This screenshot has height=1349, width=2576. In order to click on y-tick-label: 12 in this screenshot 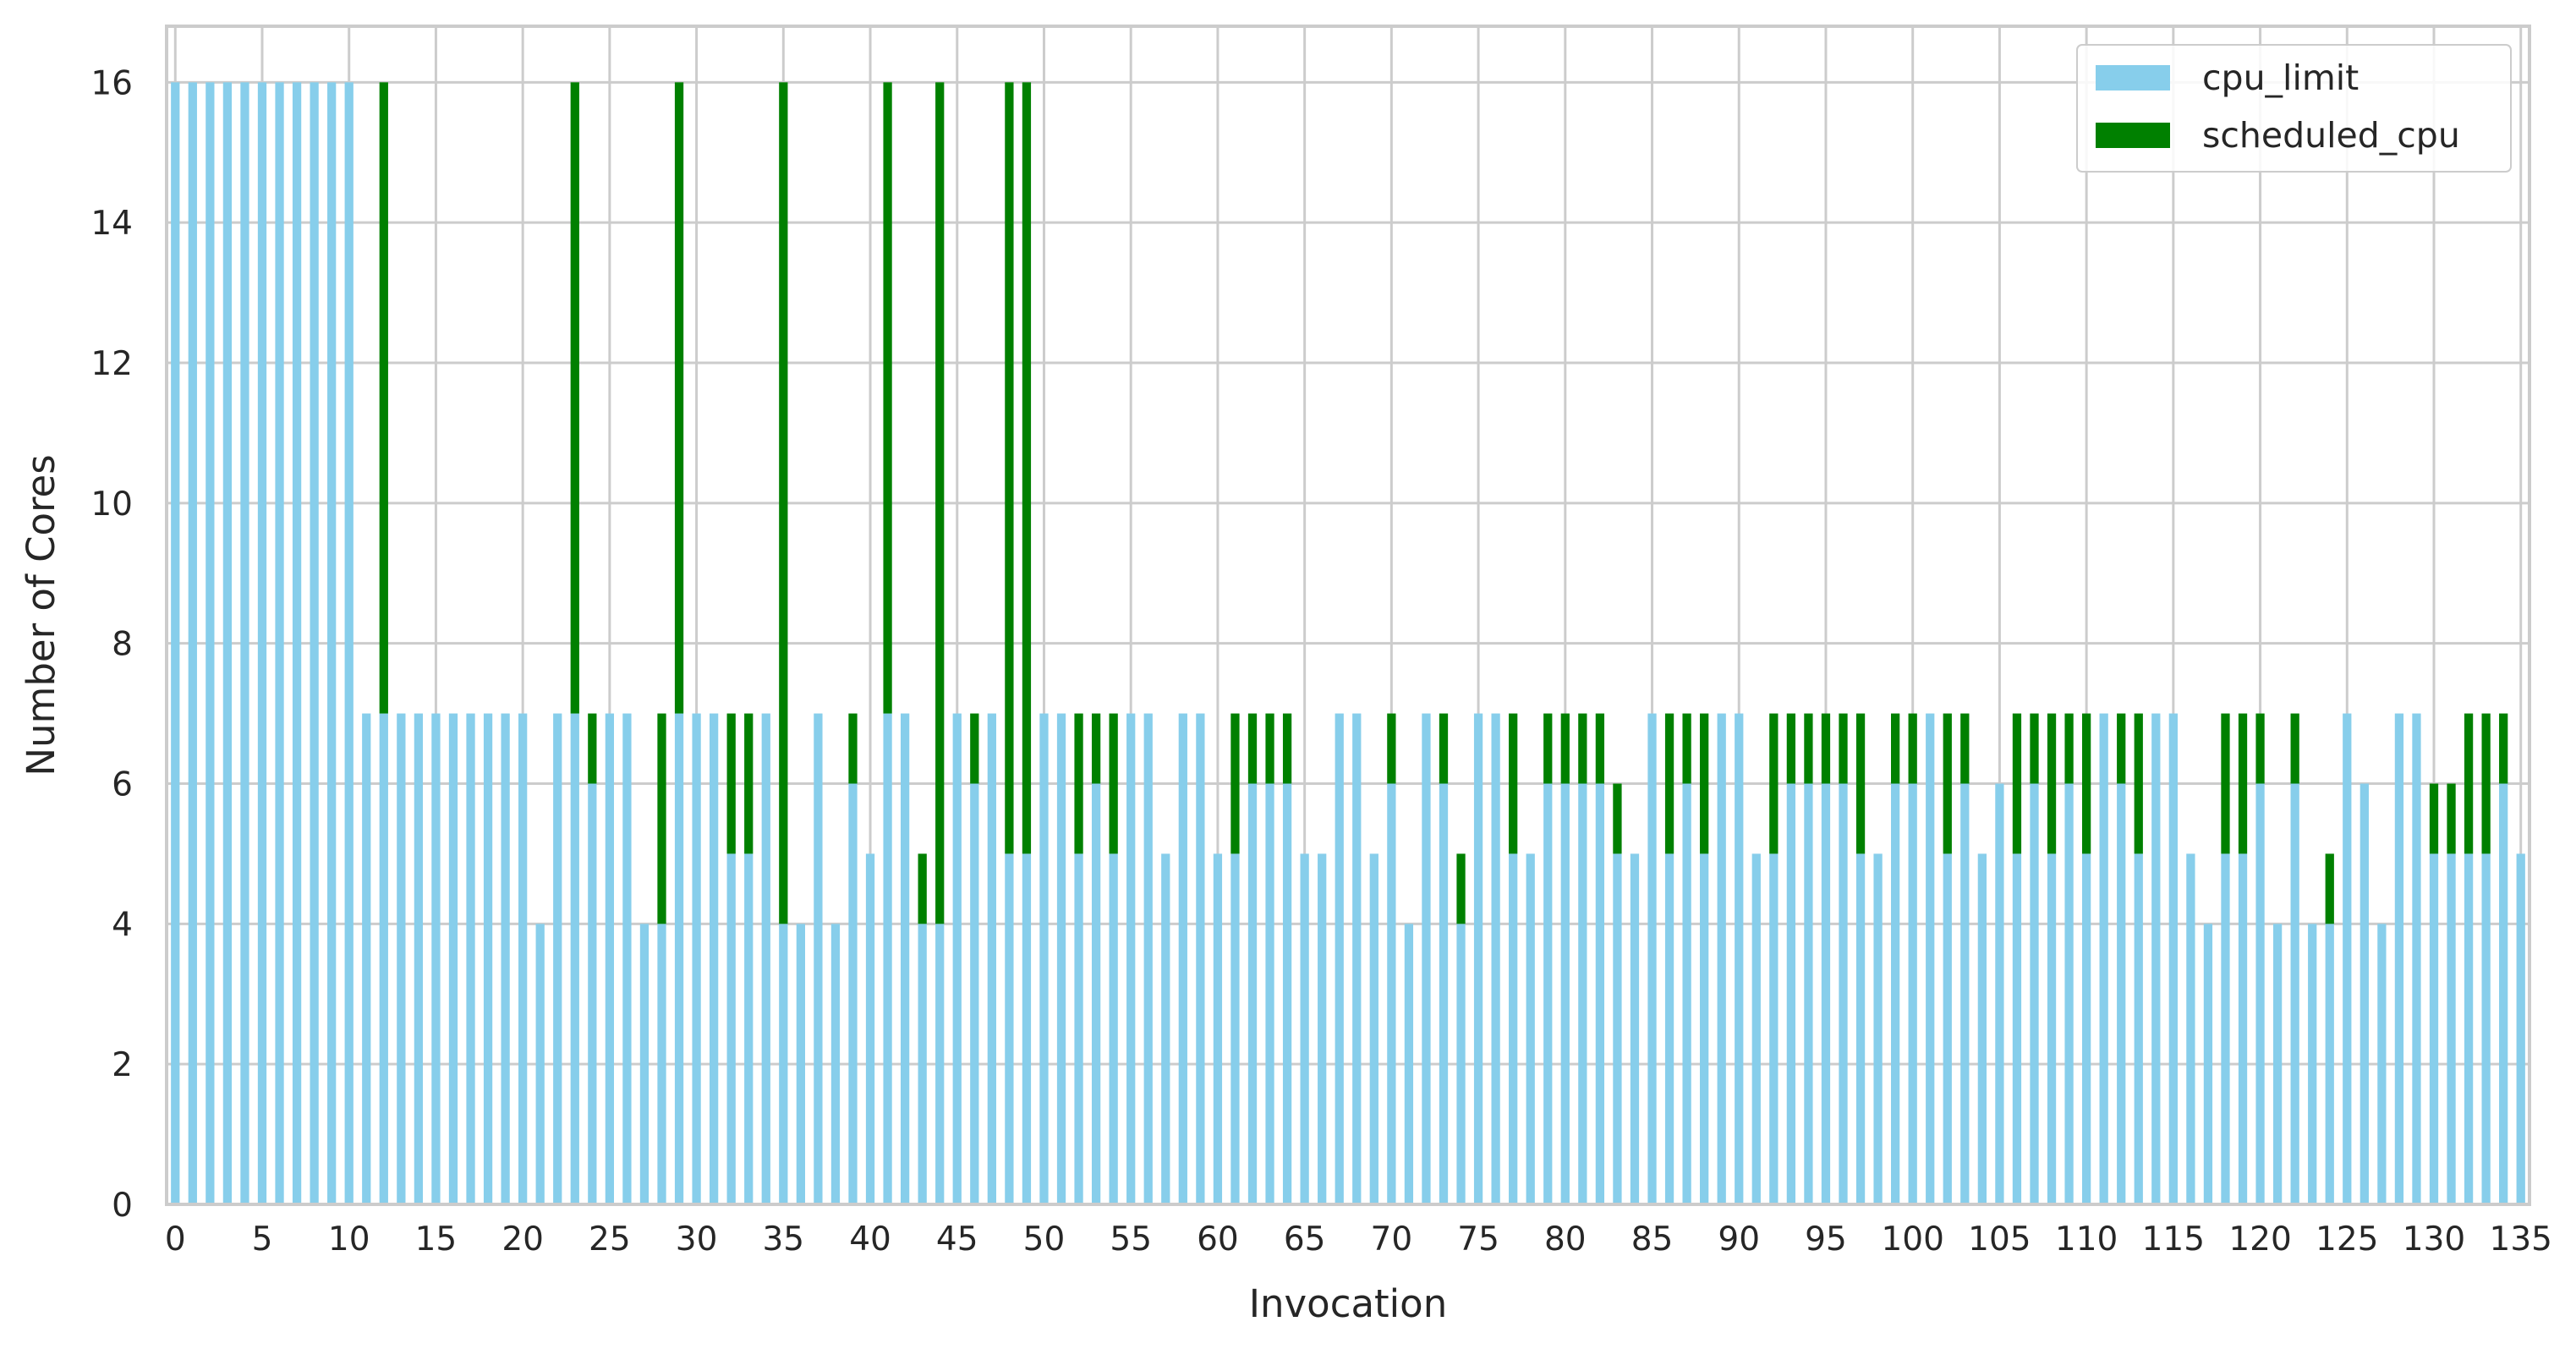, I will do `click(111, 364)`.